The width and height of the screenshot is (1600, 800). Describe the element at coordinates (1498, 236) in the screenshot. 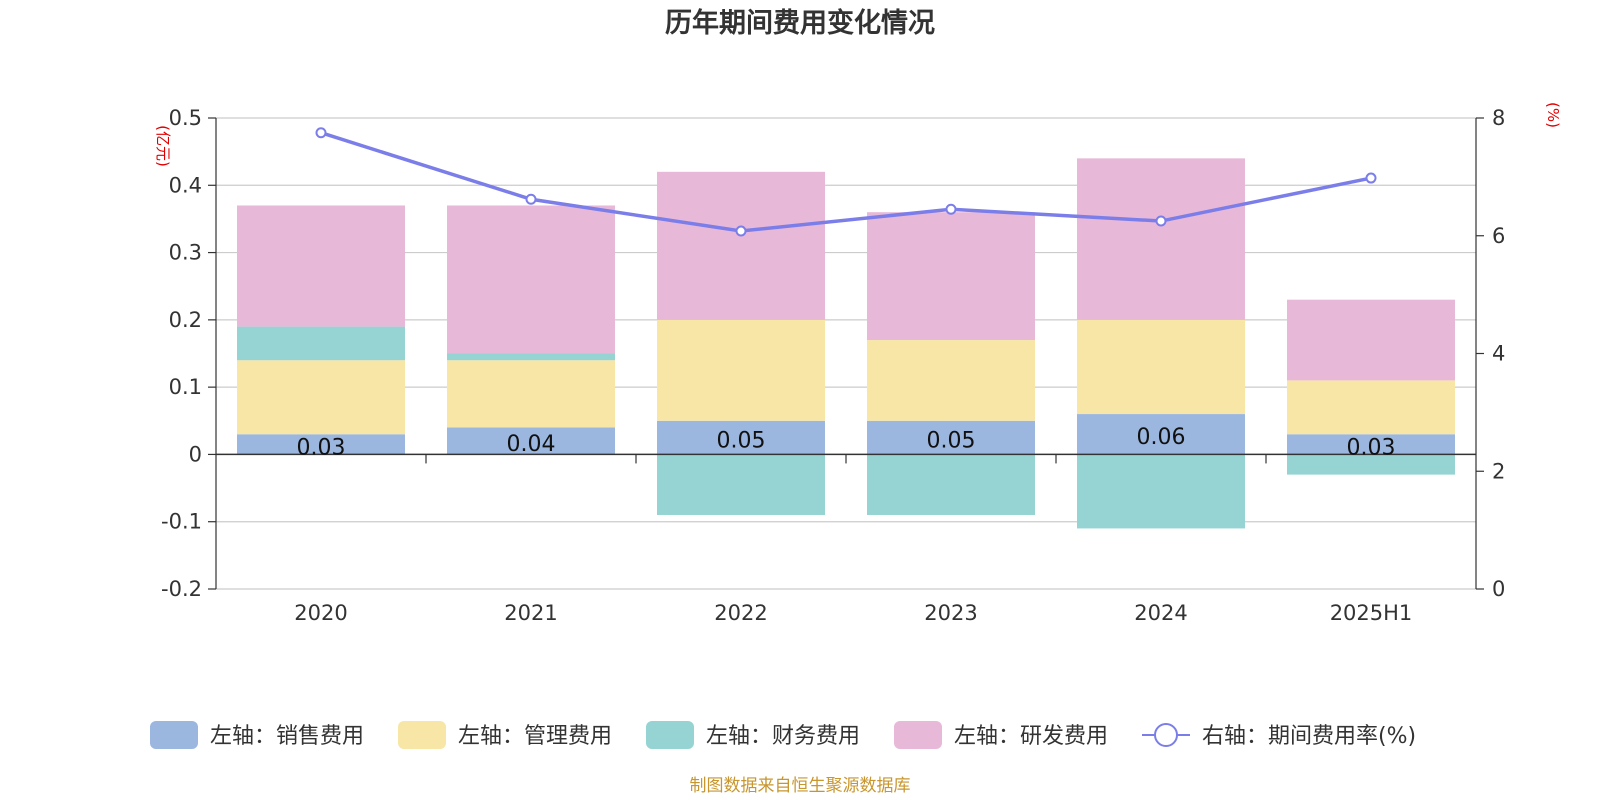

I see `right-axis-tick-label: 6` at that location.